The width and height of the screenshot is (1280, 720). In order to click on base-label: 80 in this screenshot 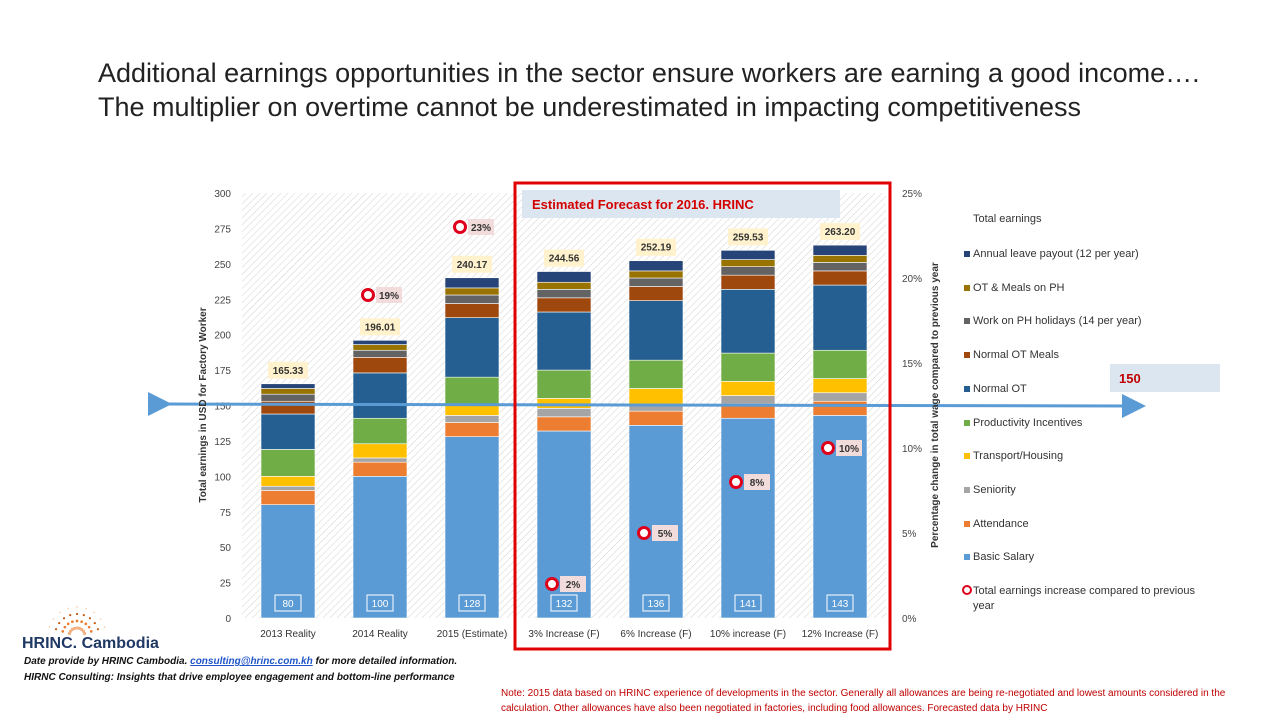, I will do `click(288, 604)`.